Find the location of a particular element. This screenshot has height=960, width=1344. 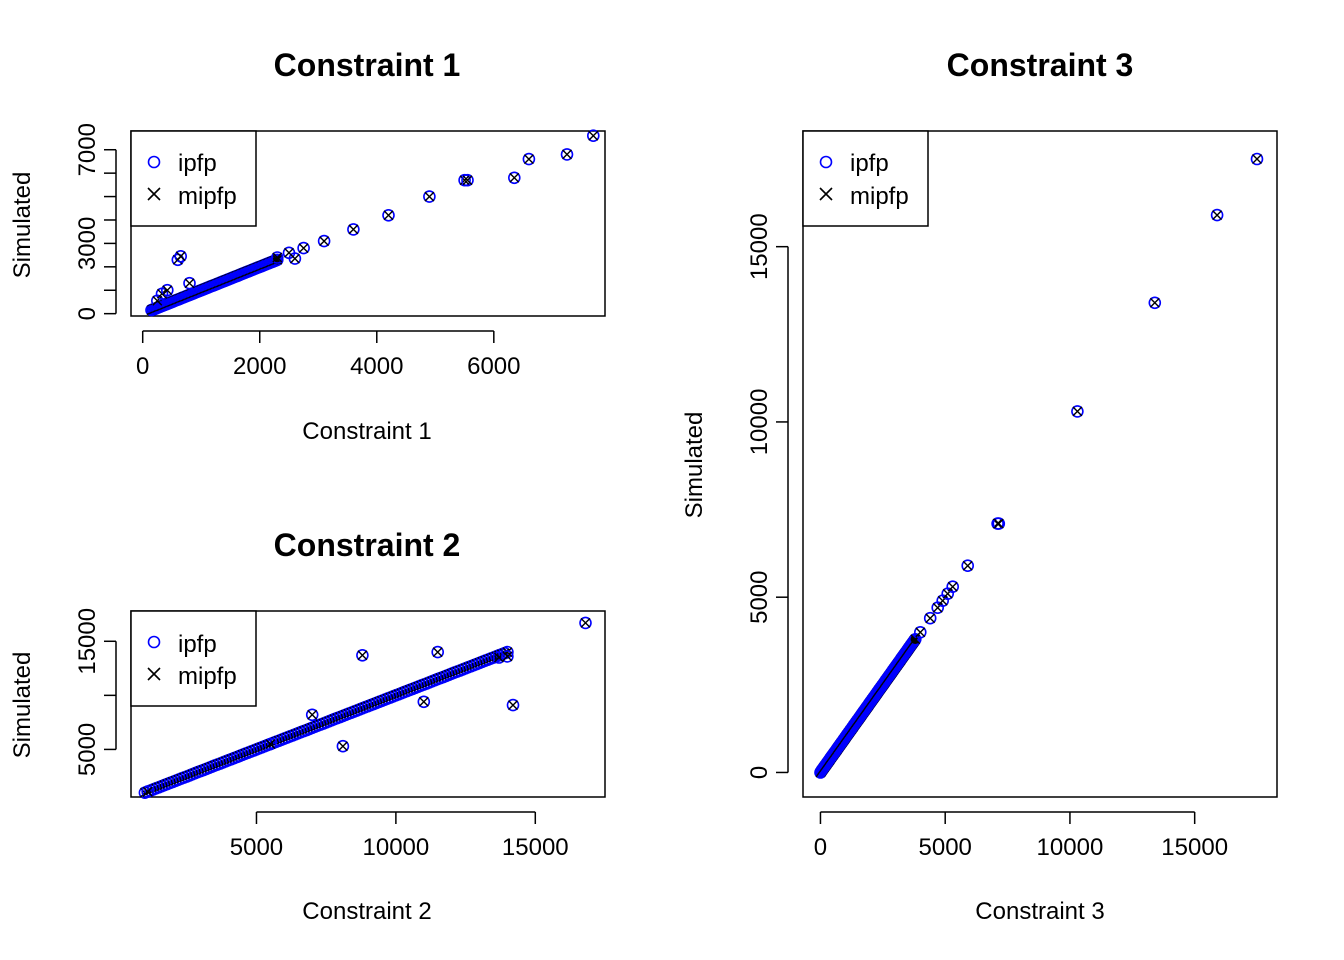

x-axis-label: Constraint 1 is located at coordinates (366, 431).